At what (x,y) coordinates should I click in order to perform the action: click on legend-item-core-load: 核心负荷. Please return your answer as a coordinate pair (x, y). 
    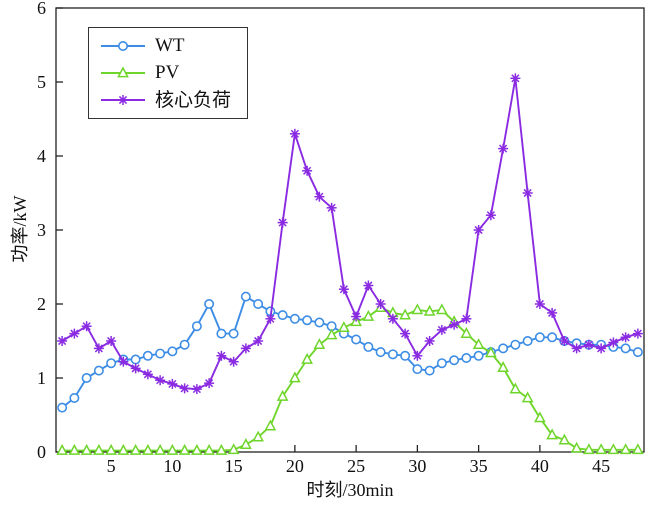
    Looking at the image, I should click on (170, 100).